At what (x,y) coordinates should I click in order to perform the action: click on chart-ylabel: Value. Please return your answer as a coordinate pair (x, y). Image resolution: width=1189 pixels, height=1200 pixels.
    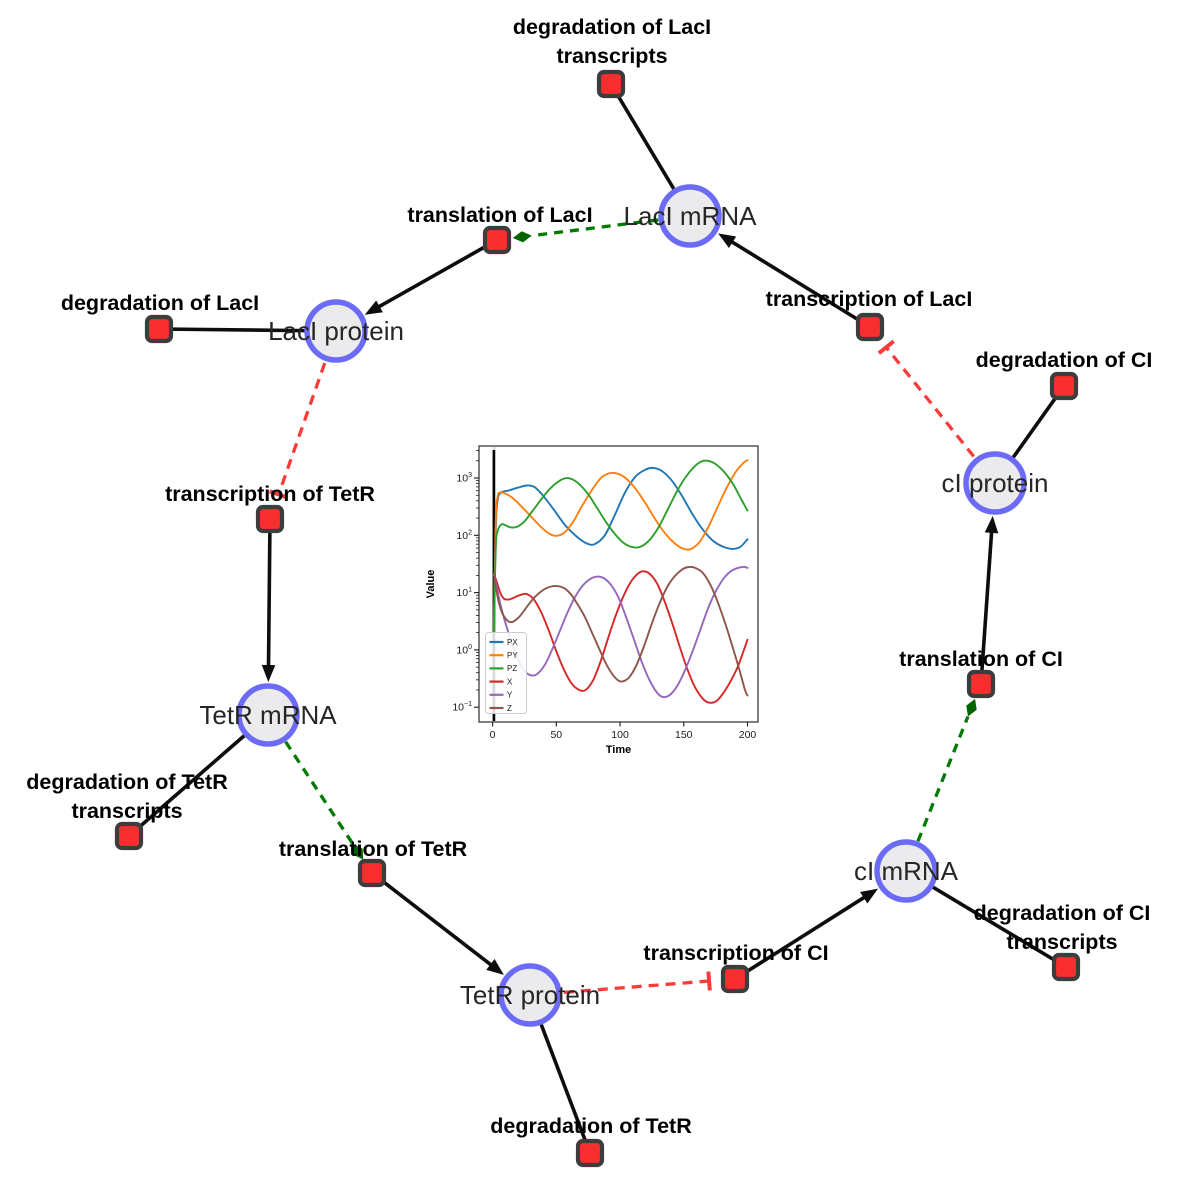
    Looking at the image, I should click on (431, 584).